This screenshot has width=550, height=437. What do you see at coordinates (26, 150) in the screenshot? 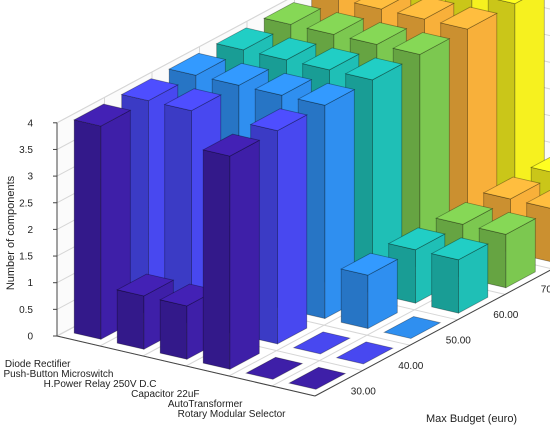
I see `z-tick-label: 3.5` at bounding box center [26, 150].